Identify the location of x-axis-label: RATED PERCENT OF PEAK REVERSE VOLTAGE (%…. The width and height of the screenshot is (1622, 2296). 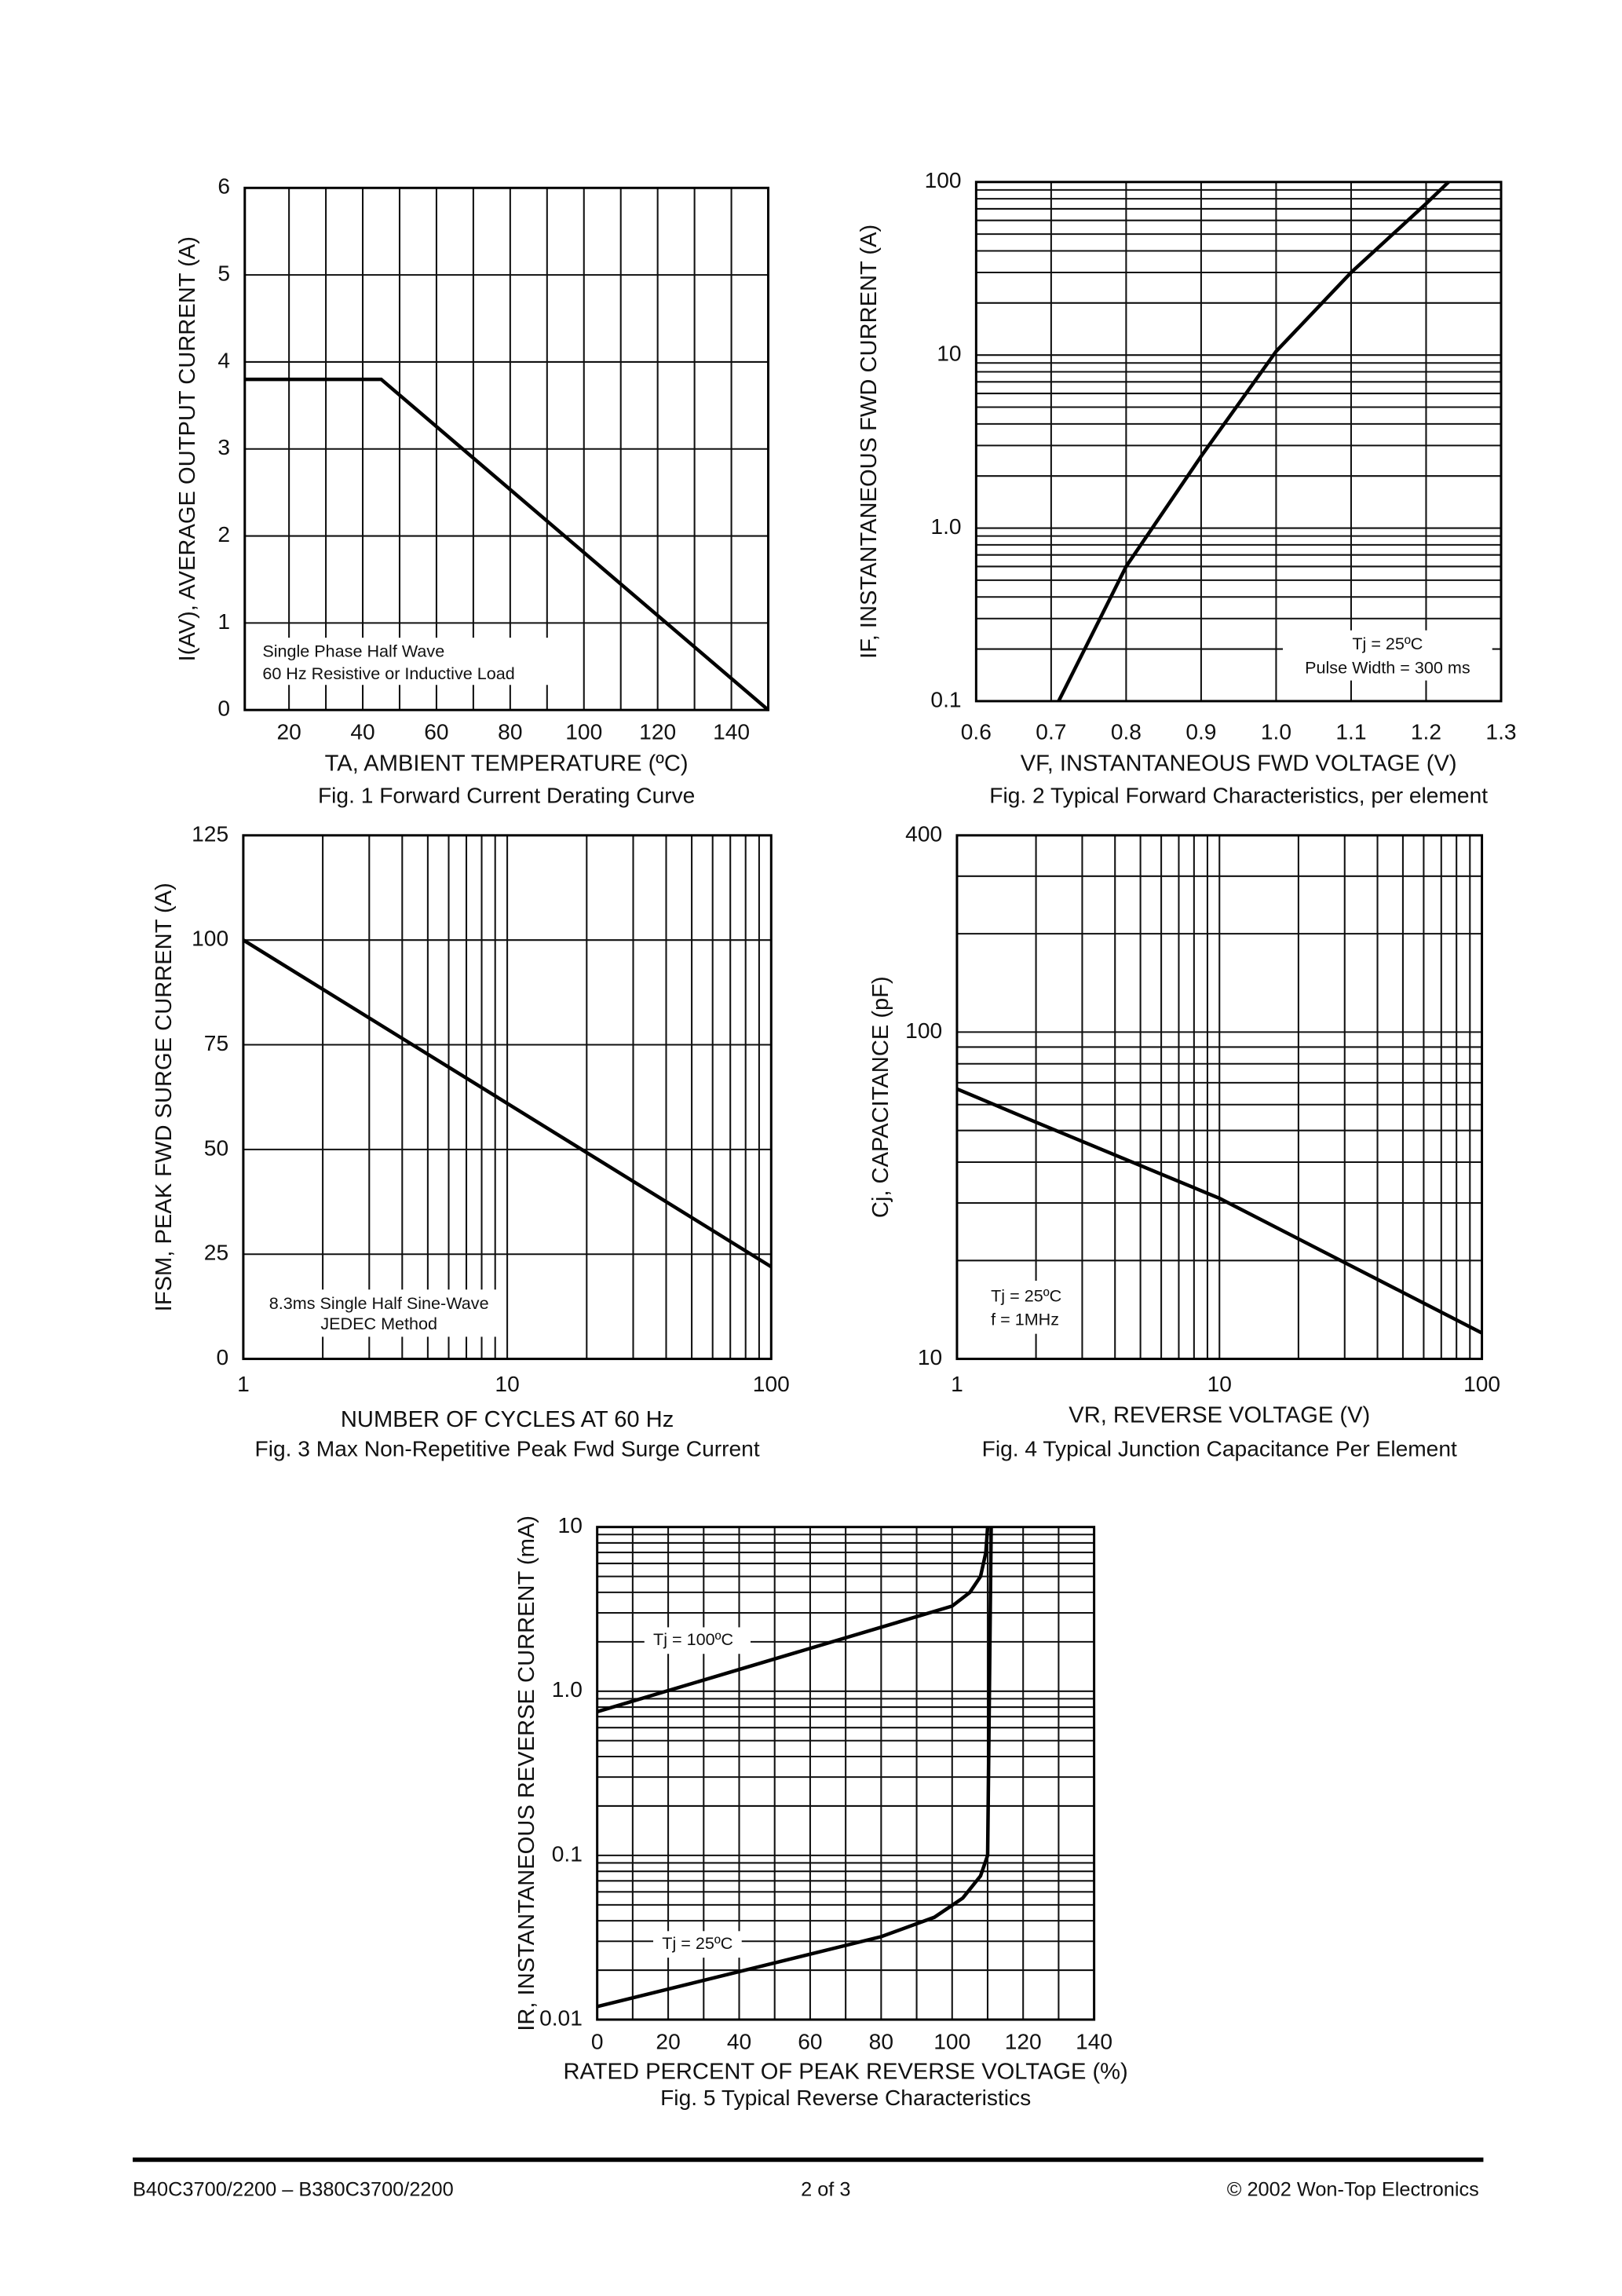
(846, 2072).